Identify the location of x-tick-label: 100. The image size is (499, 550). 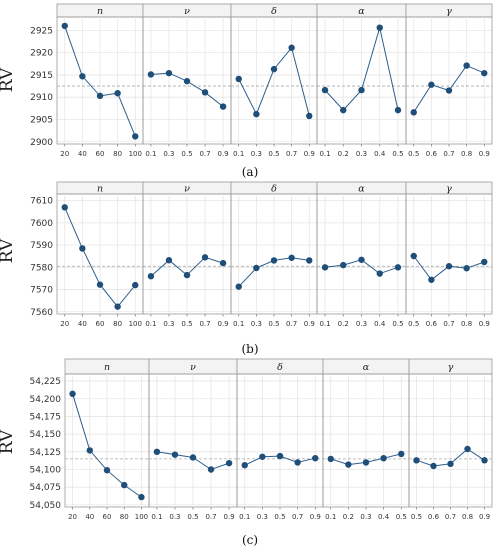
(135, 324).